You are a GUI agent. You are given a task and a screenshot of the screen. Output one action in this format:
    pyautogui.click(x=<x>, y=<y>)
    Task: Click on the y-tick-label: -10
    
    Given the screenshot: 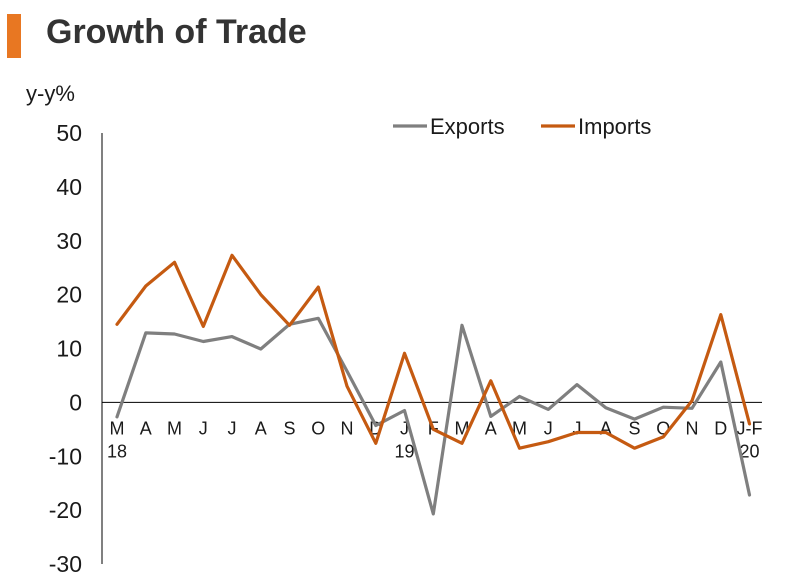 What is the action you would take?
    pyautogui.click(x=65, y=456)
    